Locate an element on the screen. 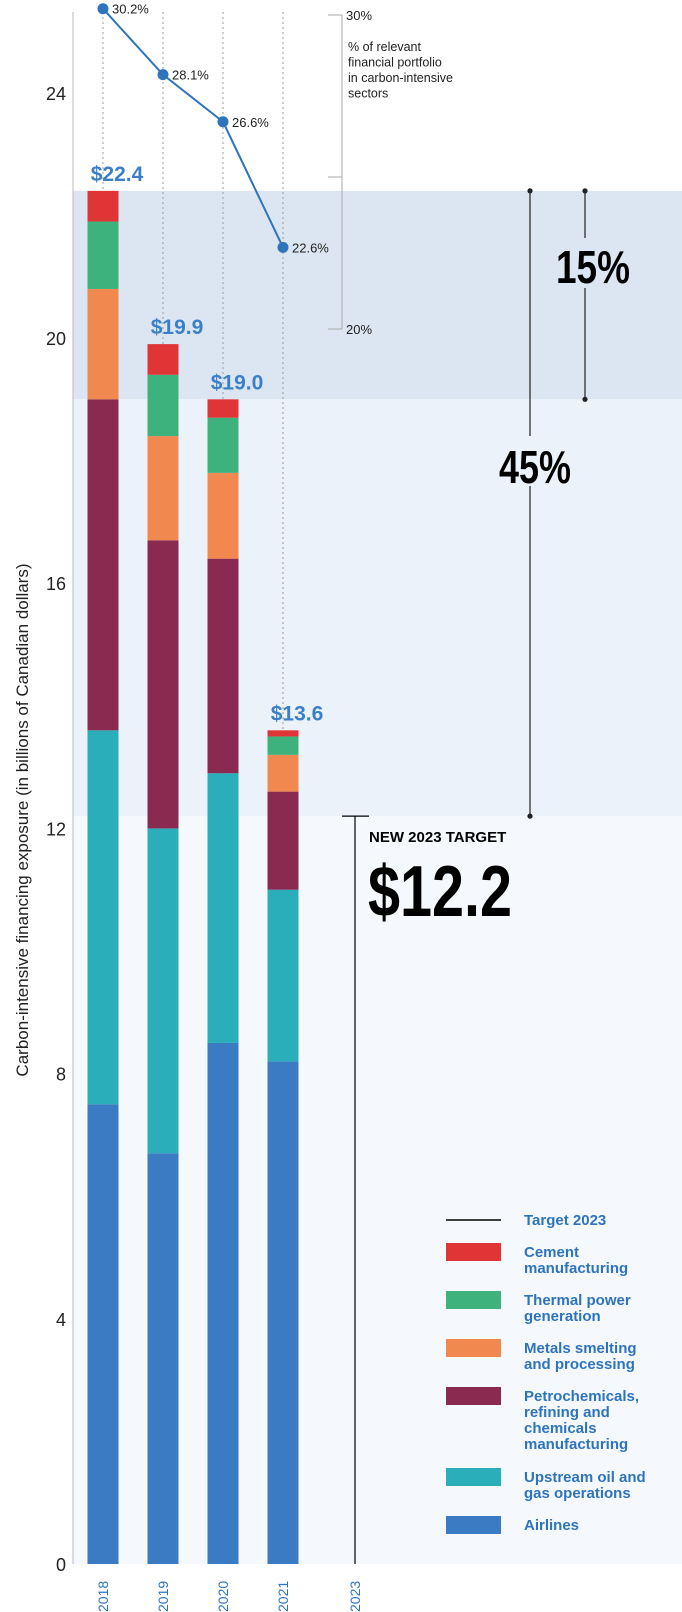 Image resolution: width=682 pixels, height=1612 pixels. y-tick-label: 8 is located at coordinates (61, 1075).